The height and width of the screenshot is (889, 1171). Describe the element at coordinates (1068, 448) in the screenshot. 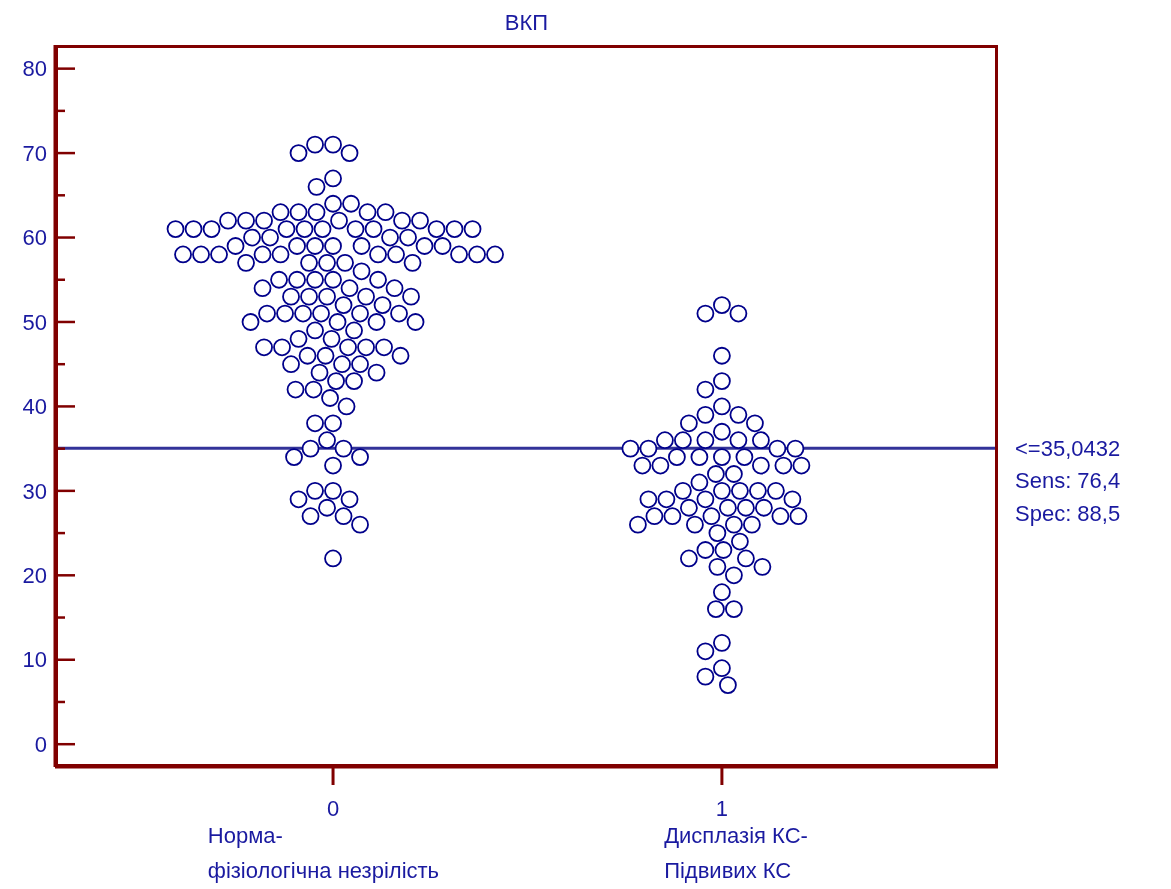

I see `ref-line-label: <=35,0432` at that location.